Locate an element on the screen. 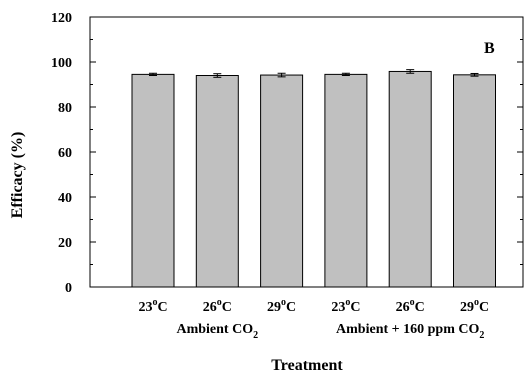 This screenshot has width=527, height=377. y-tick-label: 0 is located at coordinates (68, 288).